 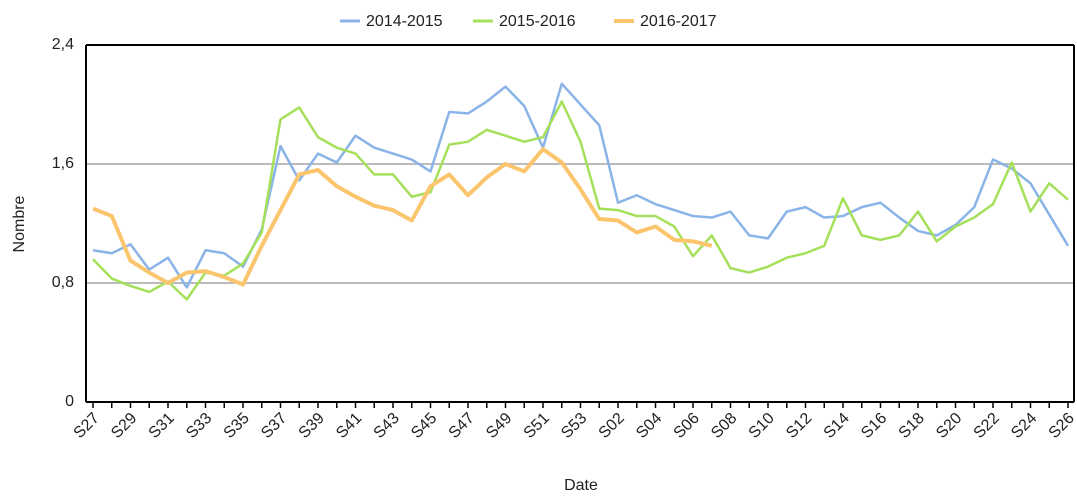 What do you see at coordinates (19, 223) in the screenshot?
I see `y-axis-label: Nombre` at bounding box center [19, 223].